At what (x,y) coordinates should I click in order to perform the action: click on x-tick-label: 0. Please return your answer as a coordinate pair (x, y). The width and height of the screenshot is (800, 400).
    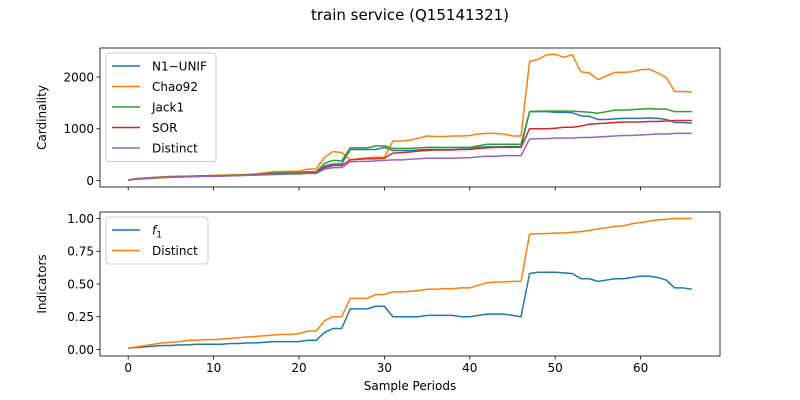
    Looking at the image, I should click on (128, 368).